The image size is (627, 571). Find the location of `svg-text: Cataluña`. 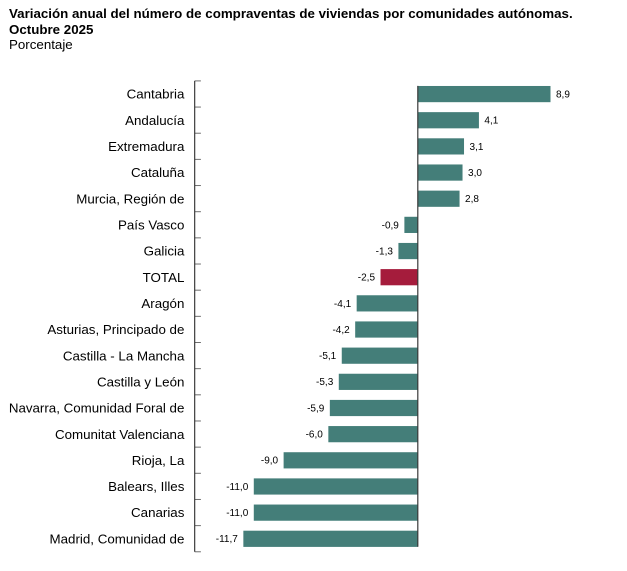

svg-text: Cataluña is located at coordinates (158, 172).